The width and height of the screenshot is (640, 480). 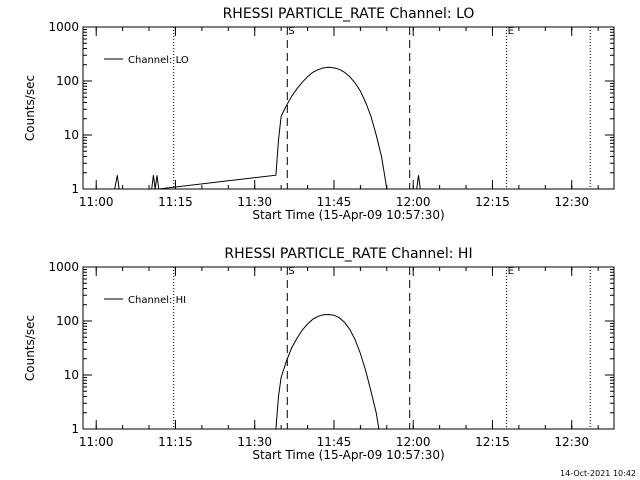 What do you see at coordinates (158, 60) in the screenshot?
I see `legend-label: Channel: LO` at bounding box center [158, 60].